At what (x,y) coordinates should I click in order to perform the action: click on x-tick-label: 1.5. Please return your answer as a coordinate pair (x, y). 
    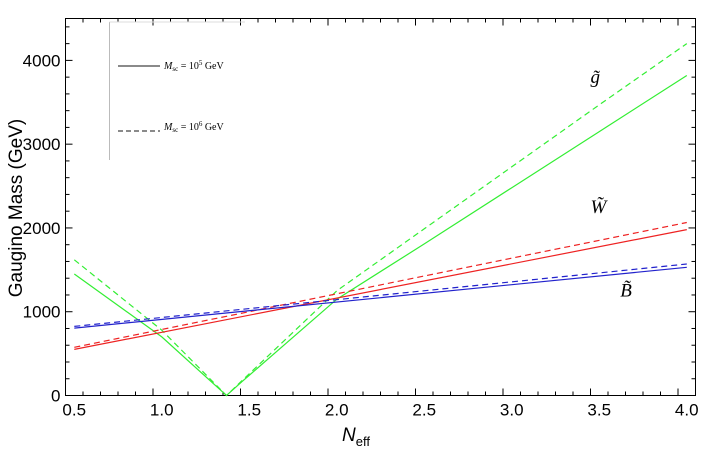
    Looking at the image, I should click on (249, 410).